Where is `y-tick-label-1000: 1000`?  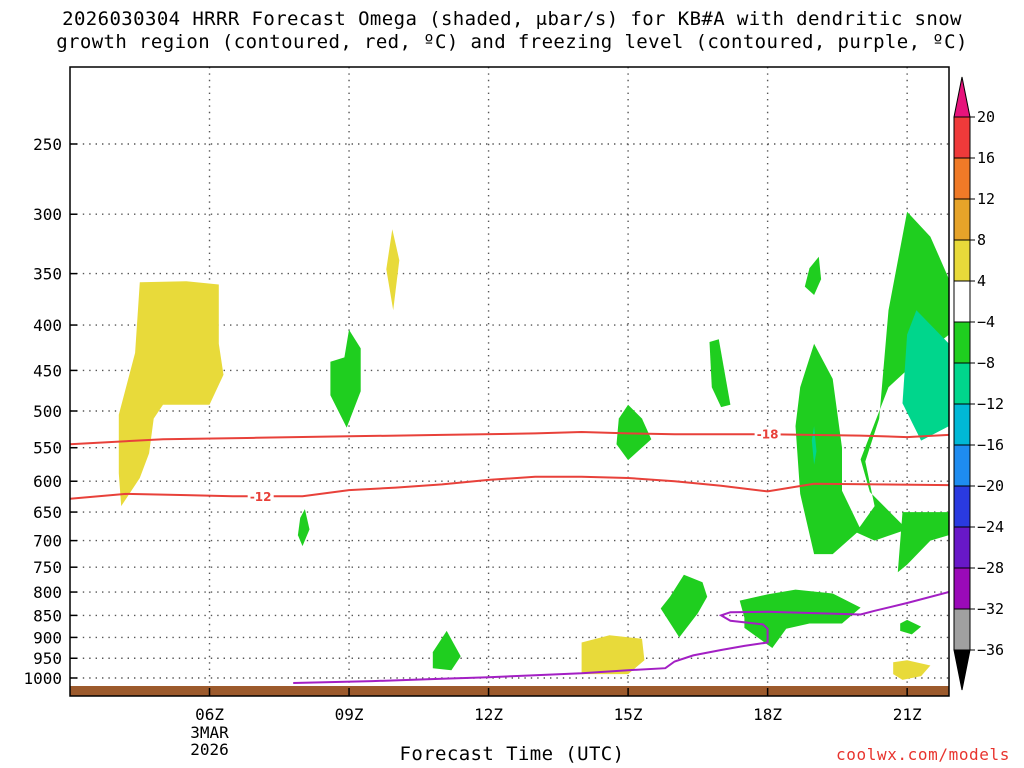 y-tick-label-1000: 1000 is located at coordinates (42, 678).